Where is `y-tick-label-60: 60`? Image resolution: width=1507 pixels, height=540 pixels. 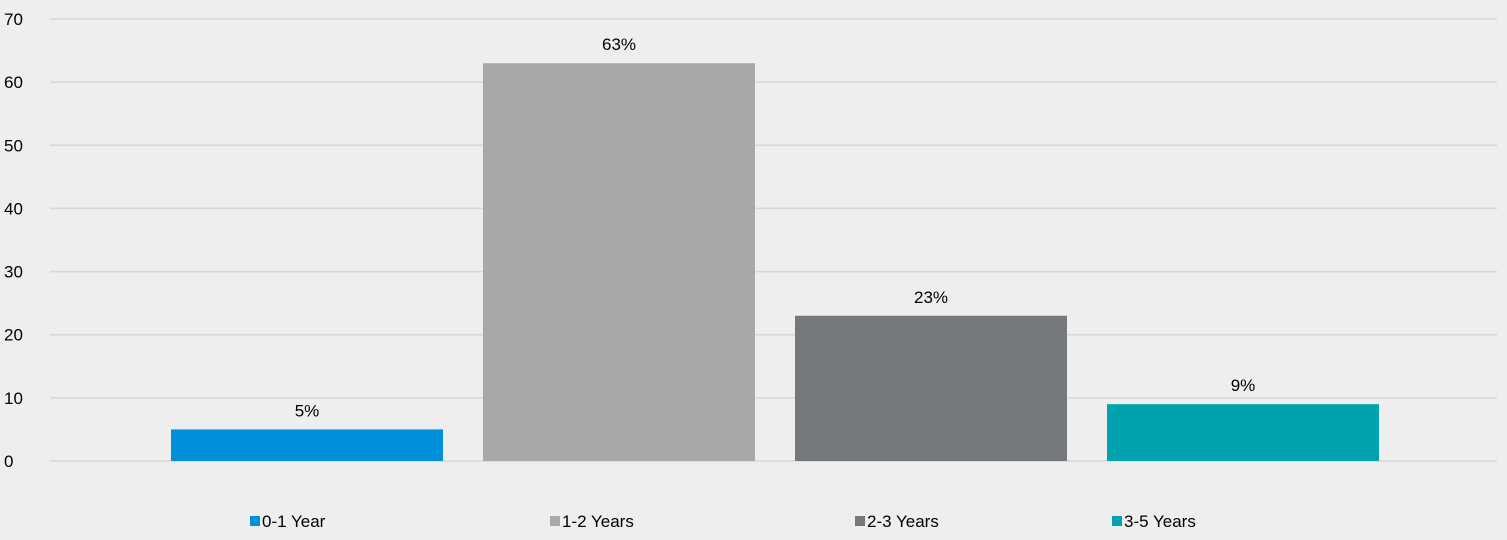 y-tick-label-60: 60 is located at coordinates (13, 82).